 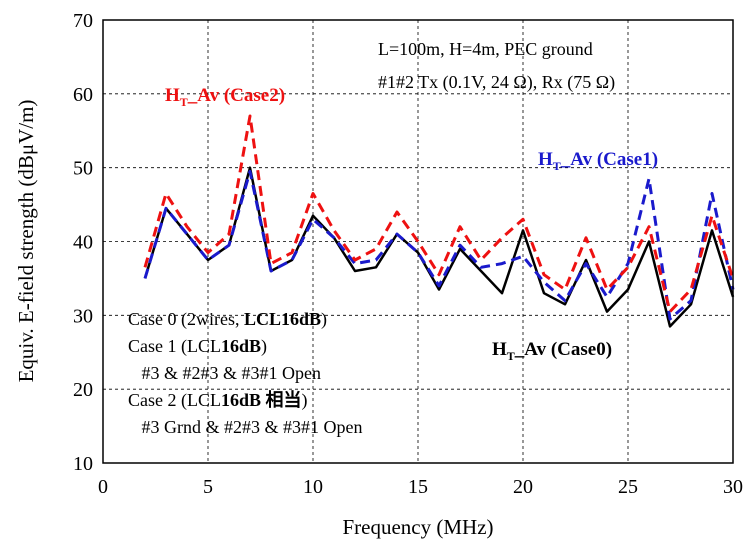 I want to click on case-legend-segment: Case 2 (LCL, so click(x=174, y=400).